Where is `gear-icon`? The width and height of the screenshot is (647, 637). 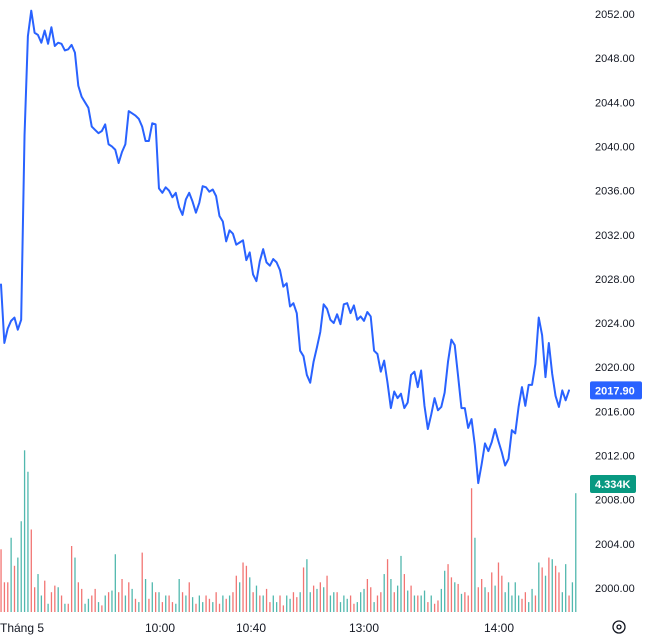 gear-icon is located at coordinates (619, 627).